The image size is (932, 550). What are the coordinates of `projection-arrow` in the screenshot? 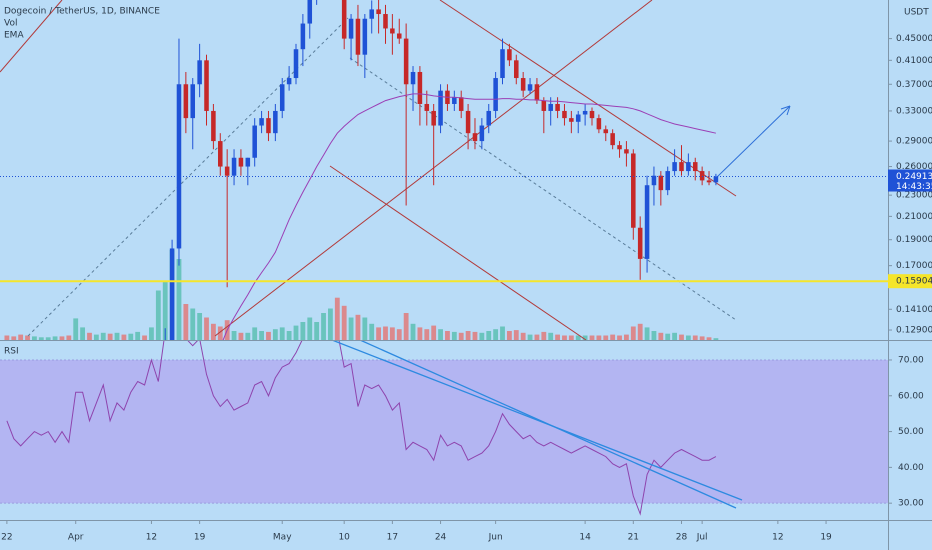 It's located at (753, 142).